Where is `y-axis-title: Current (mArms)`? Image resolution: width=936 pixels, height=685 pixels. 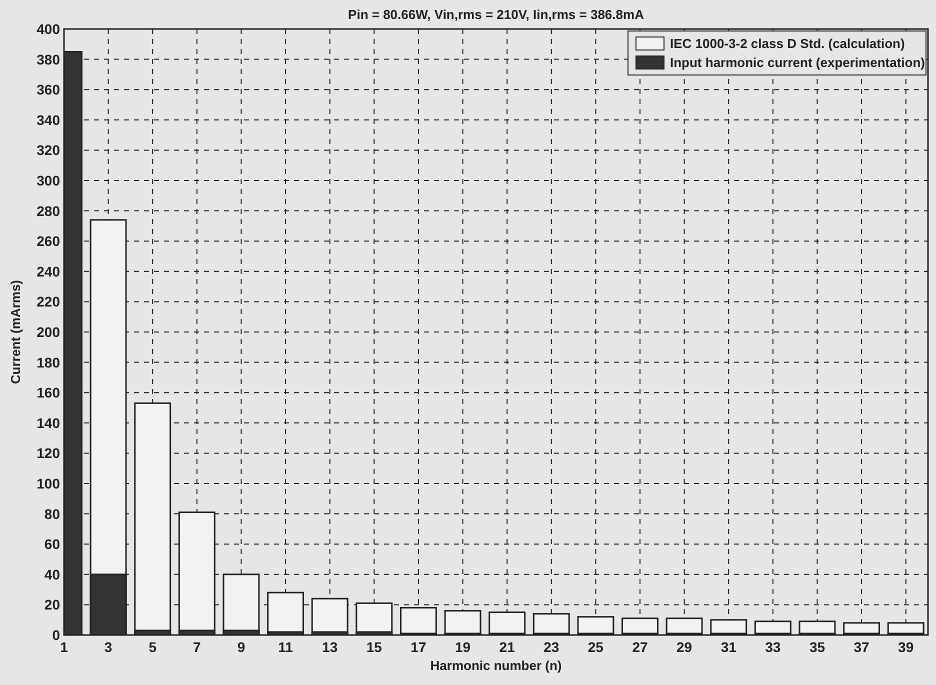 y-axis-title: Current (mArms) is located at coordinates (15, 332).